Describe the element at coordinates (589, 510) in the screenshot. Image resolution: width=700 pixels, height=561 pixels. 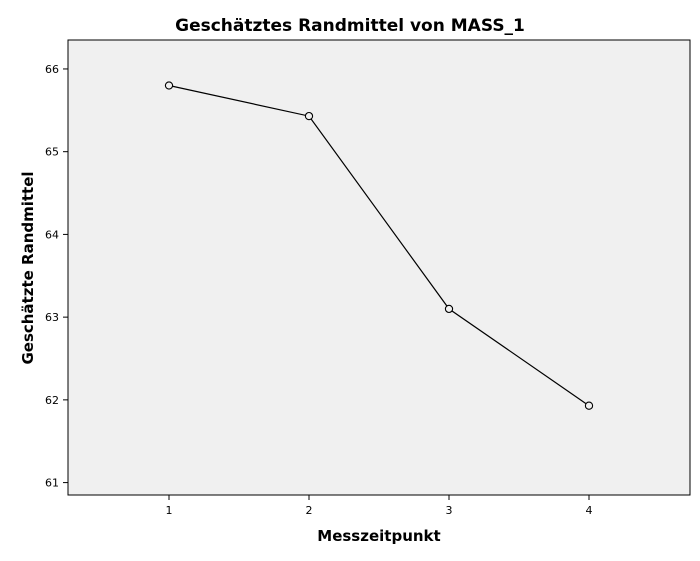
I see `x-tick-label: 4` at that location.